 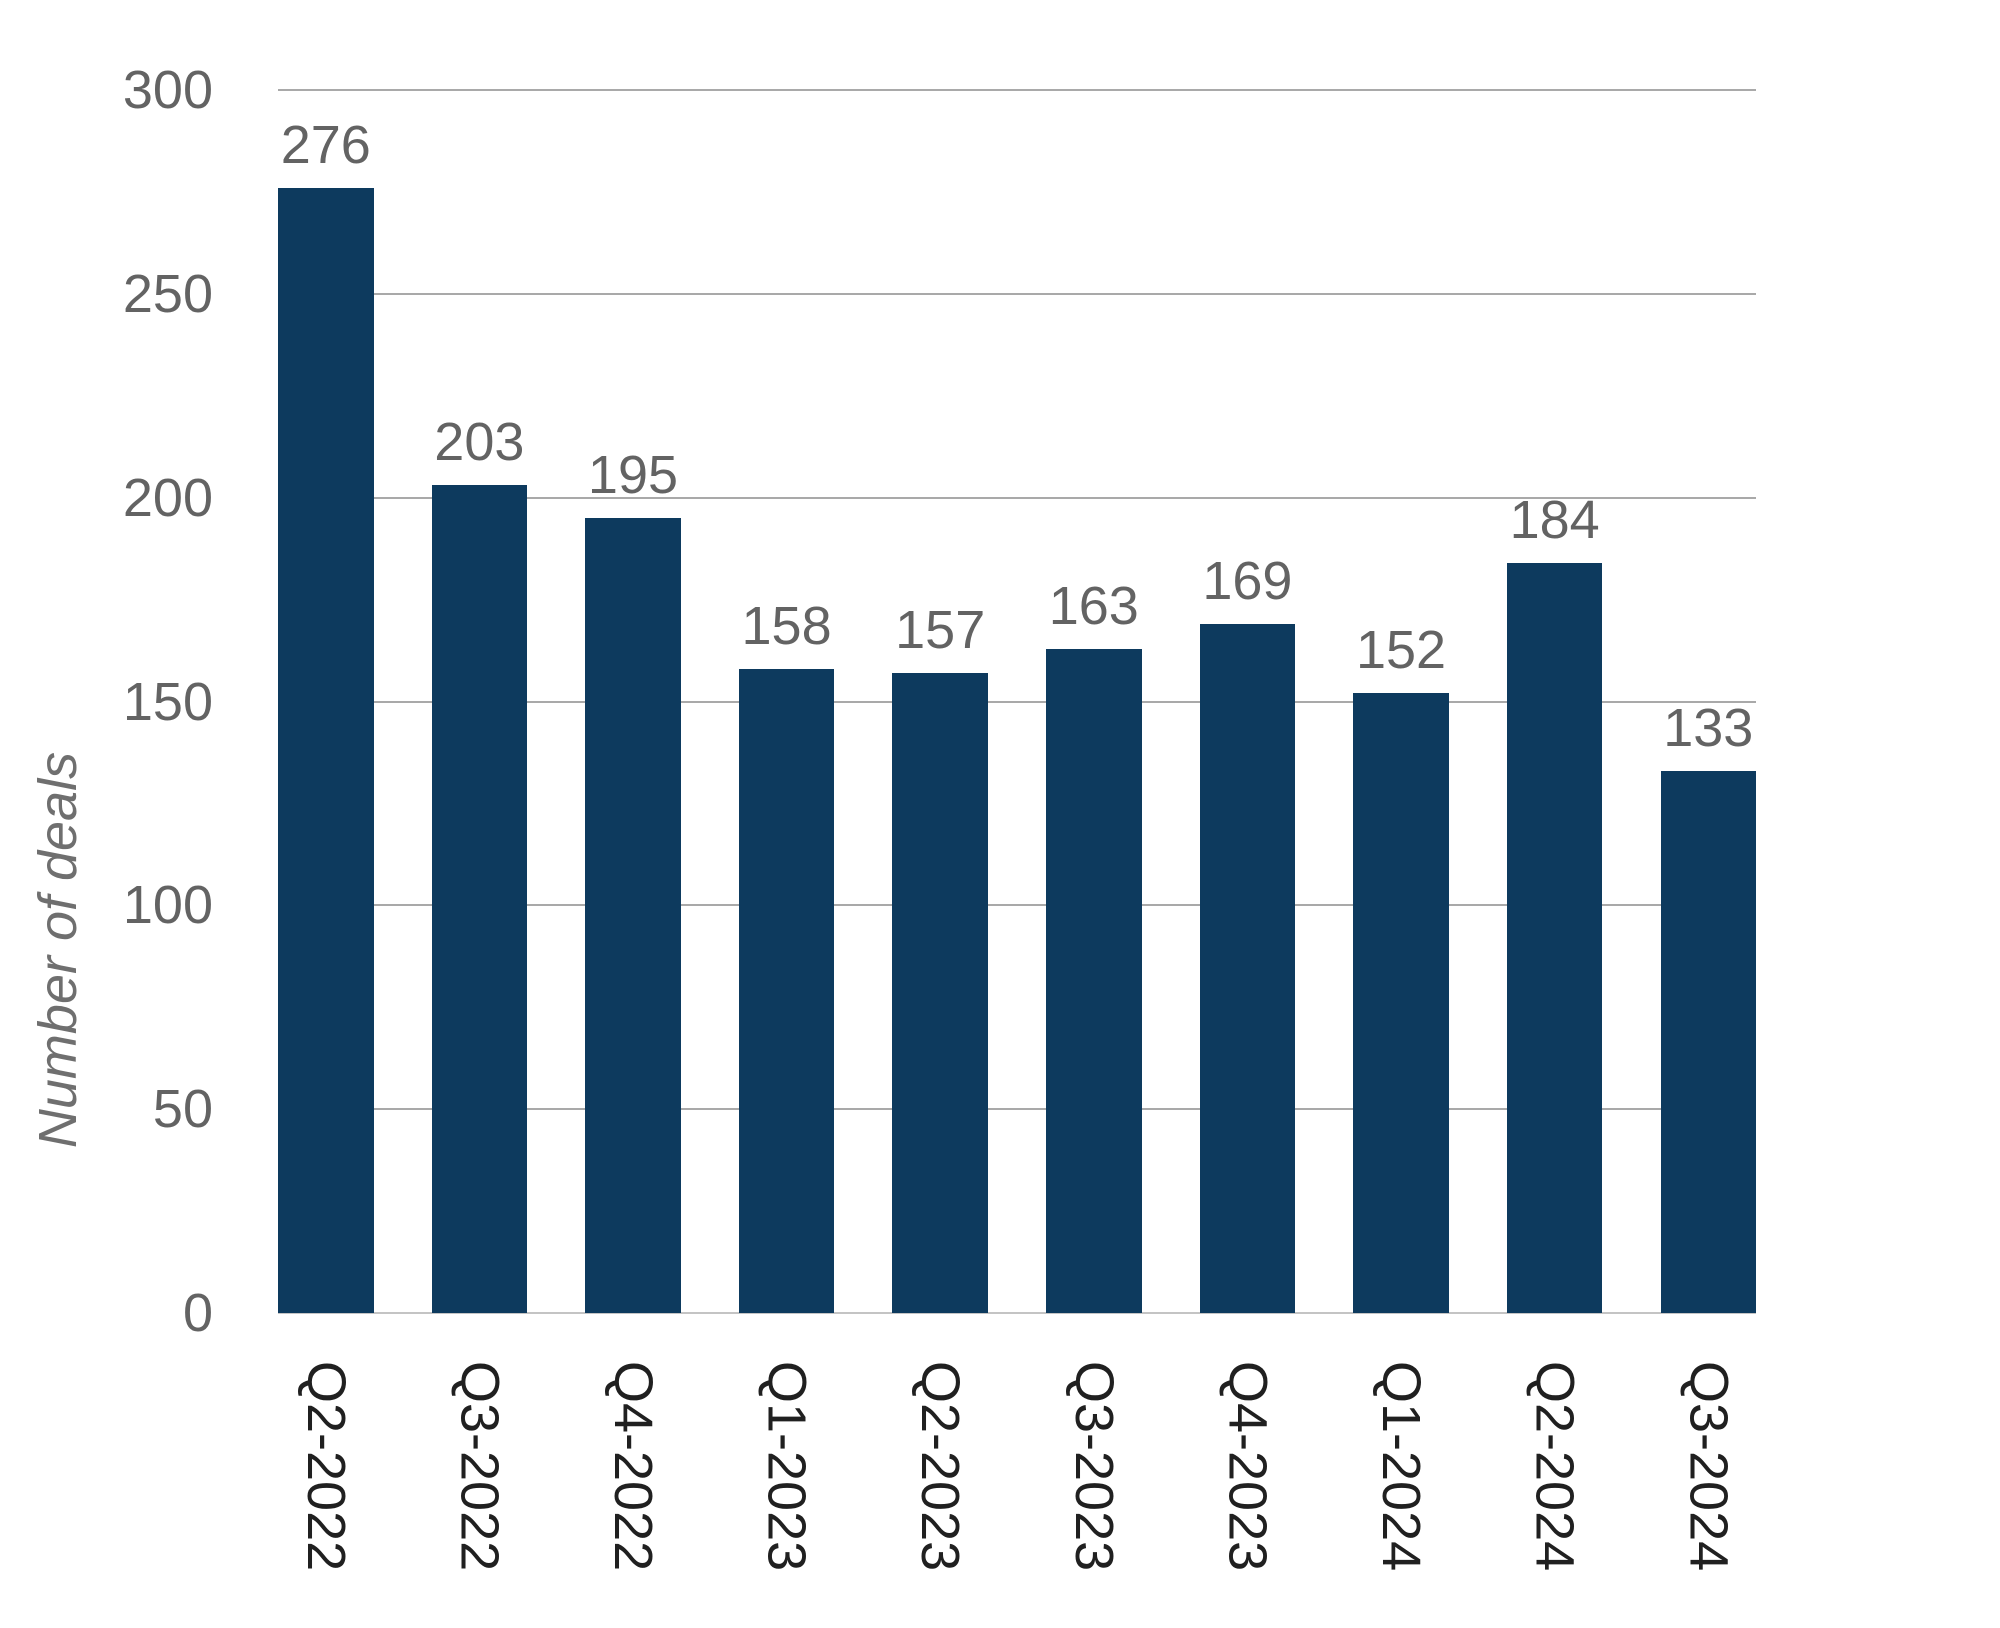 I want to click on bar-value-label: 195, so click(x=633, y=475).